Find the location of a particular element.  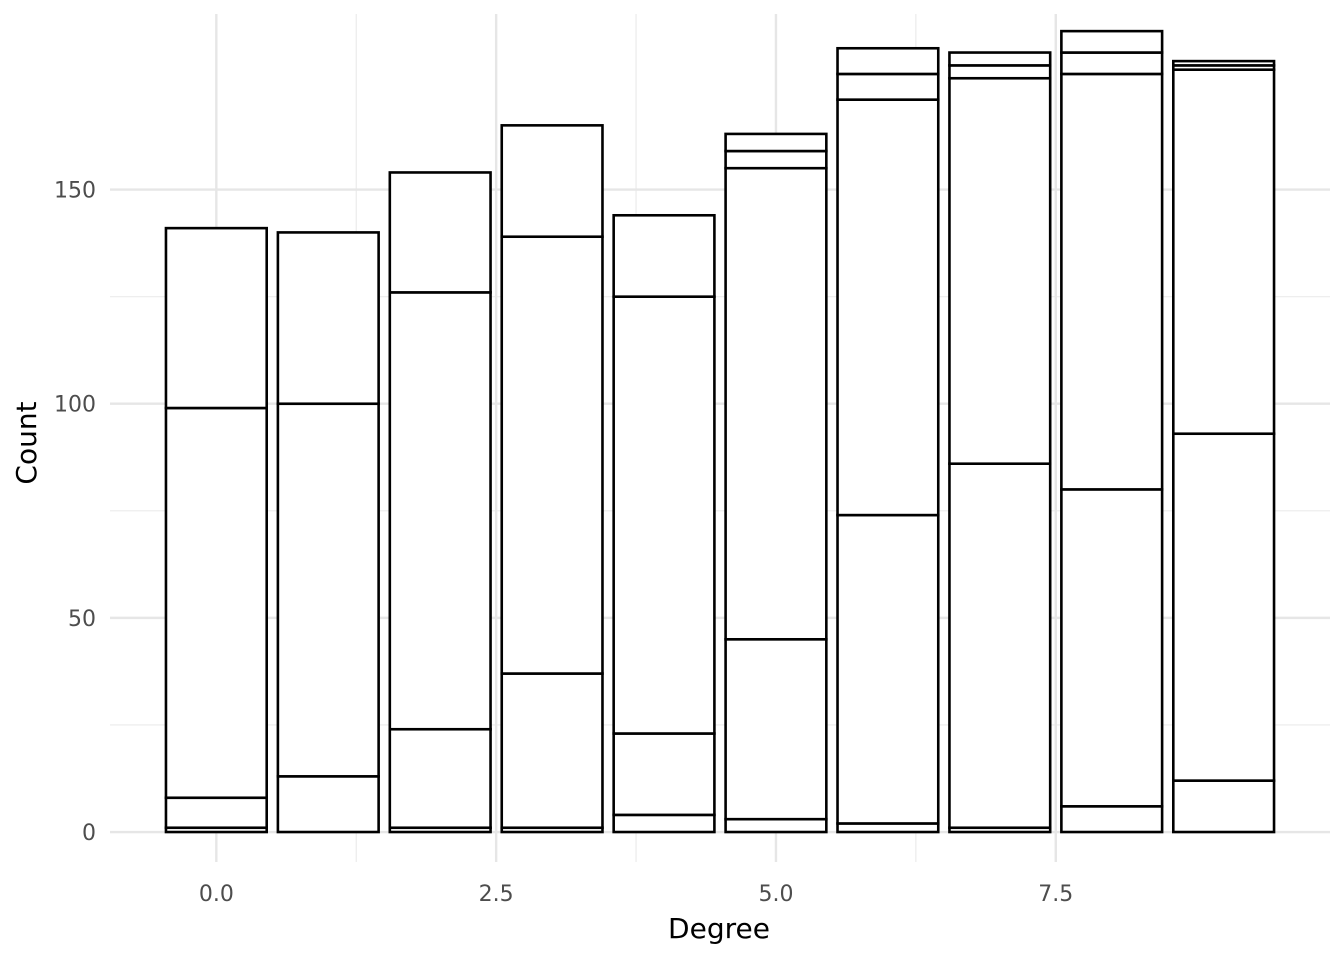

y-tick-label: 0 is located at coordinates (89, 833).